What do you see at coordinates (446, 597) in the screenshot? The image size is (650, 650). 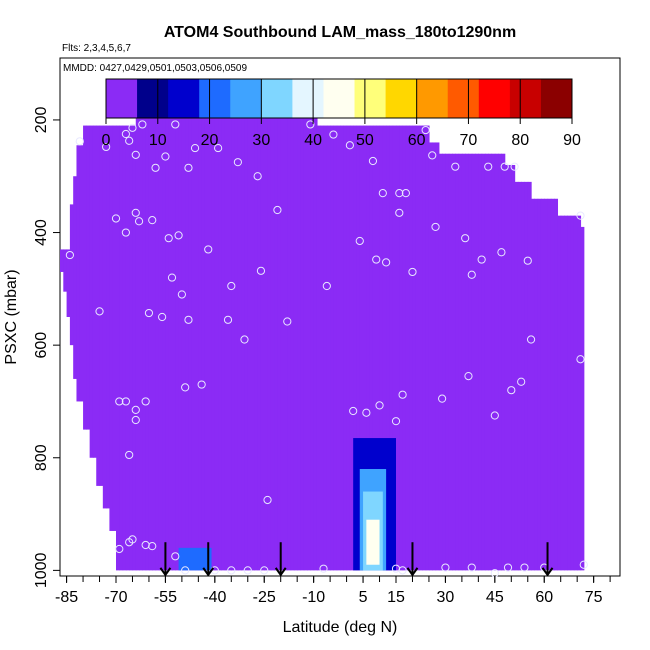 I see `x-tick-label: 30` at bounding box center [446, 597].